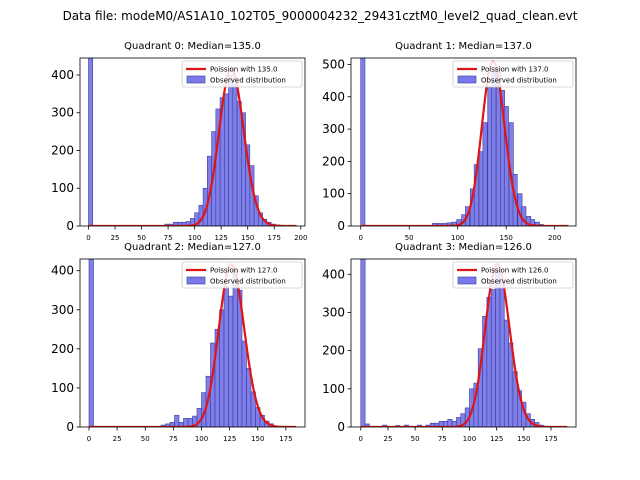  I want to click on legend-line-label: Poission with 126.0, so click(515, 271).